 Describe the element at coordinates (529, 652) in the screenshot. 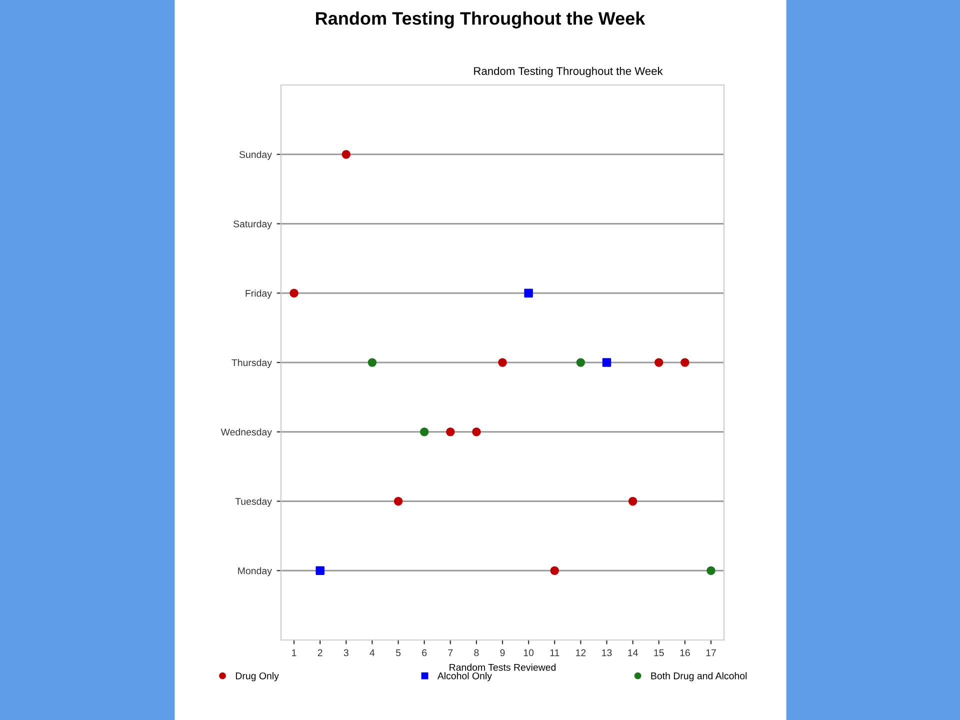

I see `x-tick-label: 10` at that location.